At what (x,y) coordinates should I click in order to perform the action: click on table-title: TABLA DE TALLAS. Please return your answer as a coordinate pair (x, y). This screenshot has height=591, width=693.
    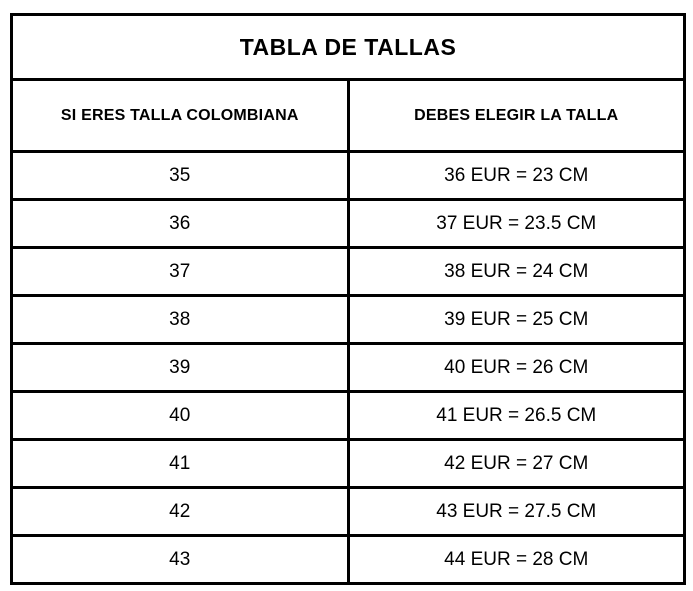
    Looking at the image, I should click on (348, 47).